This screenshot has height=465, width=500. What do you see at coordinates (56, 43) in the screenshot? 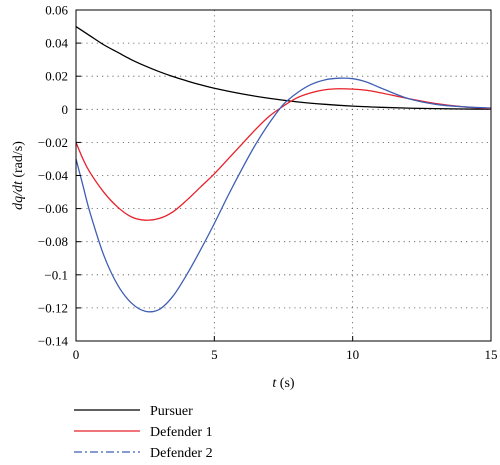
I see `y-tick-label: 0.04` at bounding box center [56, 43].